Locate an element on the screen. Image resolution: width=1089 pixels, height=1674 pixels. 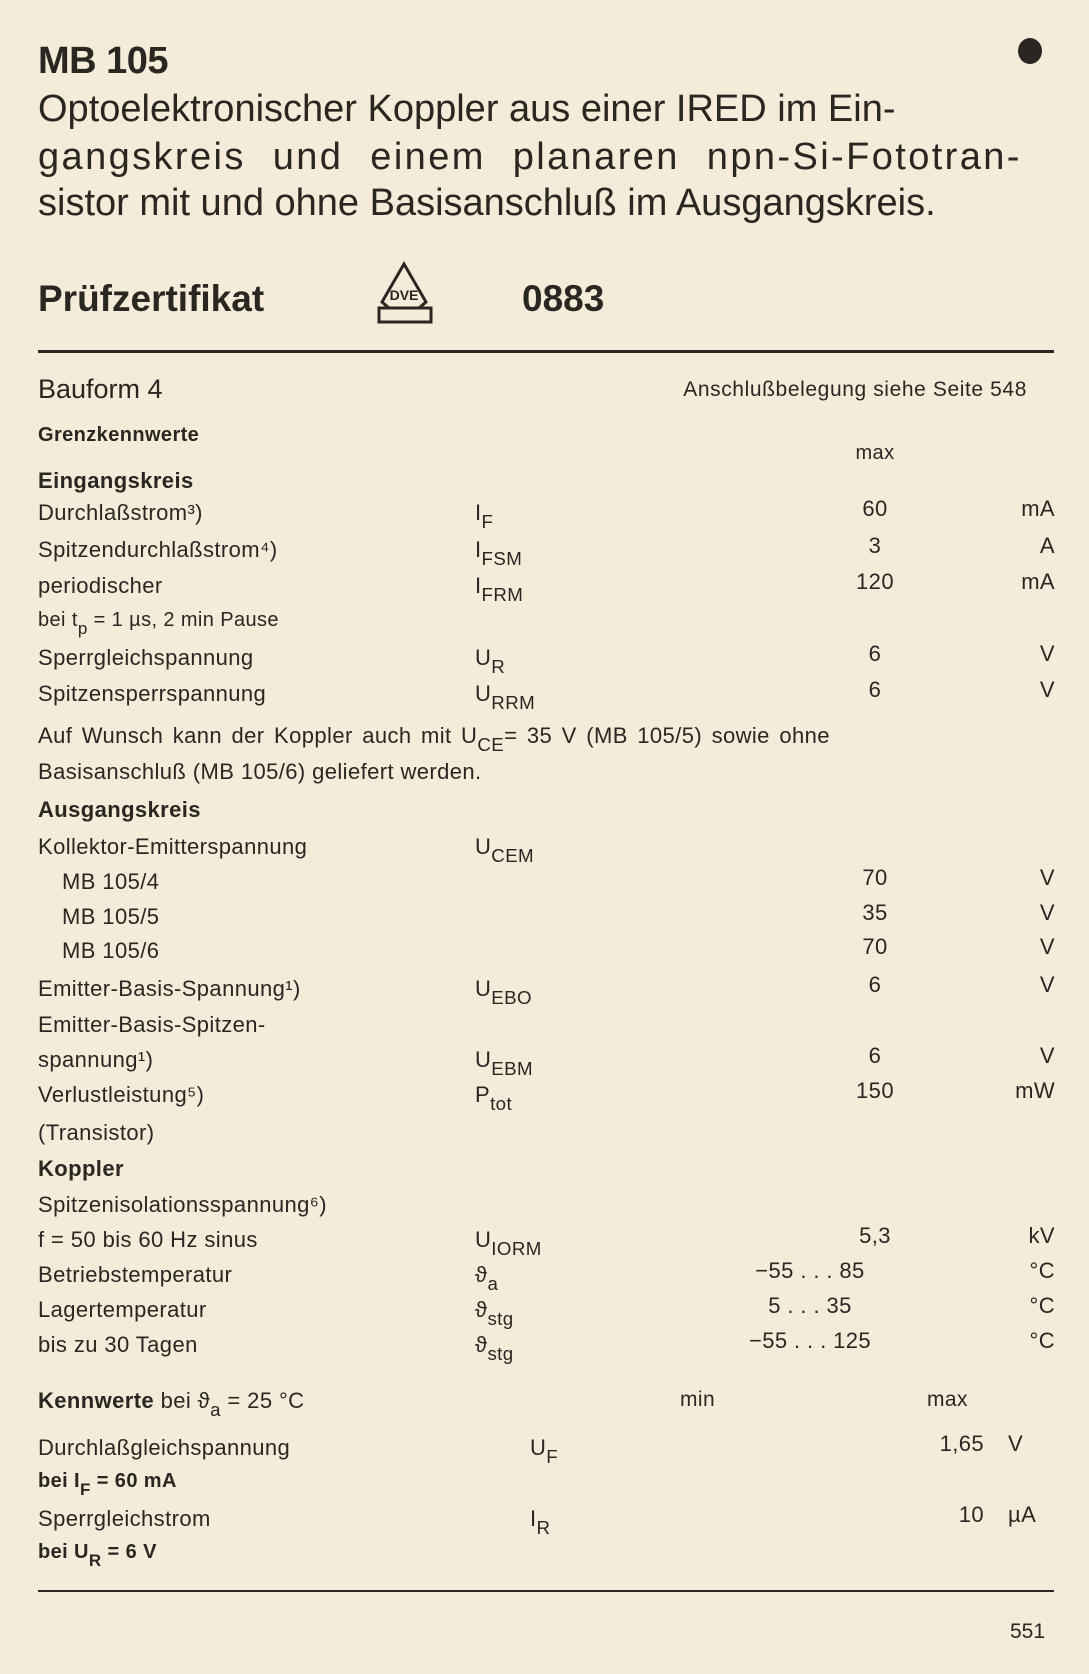
limit-symbol: UIORM is located at coordinates (508, 1243).